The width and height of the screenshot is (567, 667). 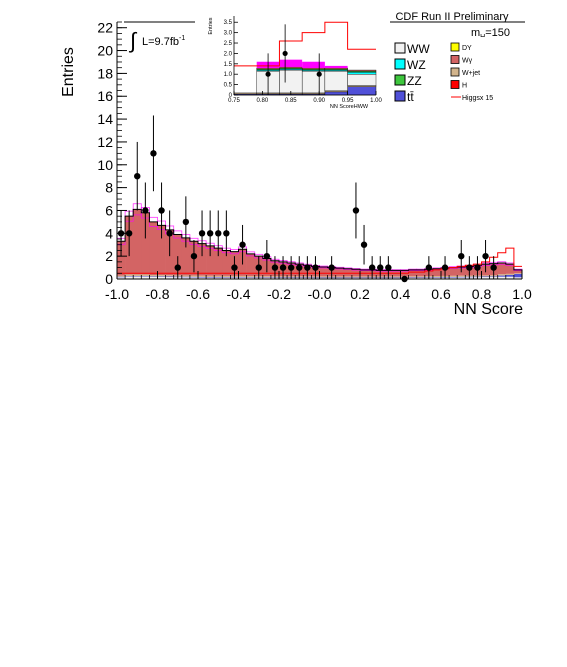 I want to click on x-tick-label: -0.4, so click(x=238, y=294).